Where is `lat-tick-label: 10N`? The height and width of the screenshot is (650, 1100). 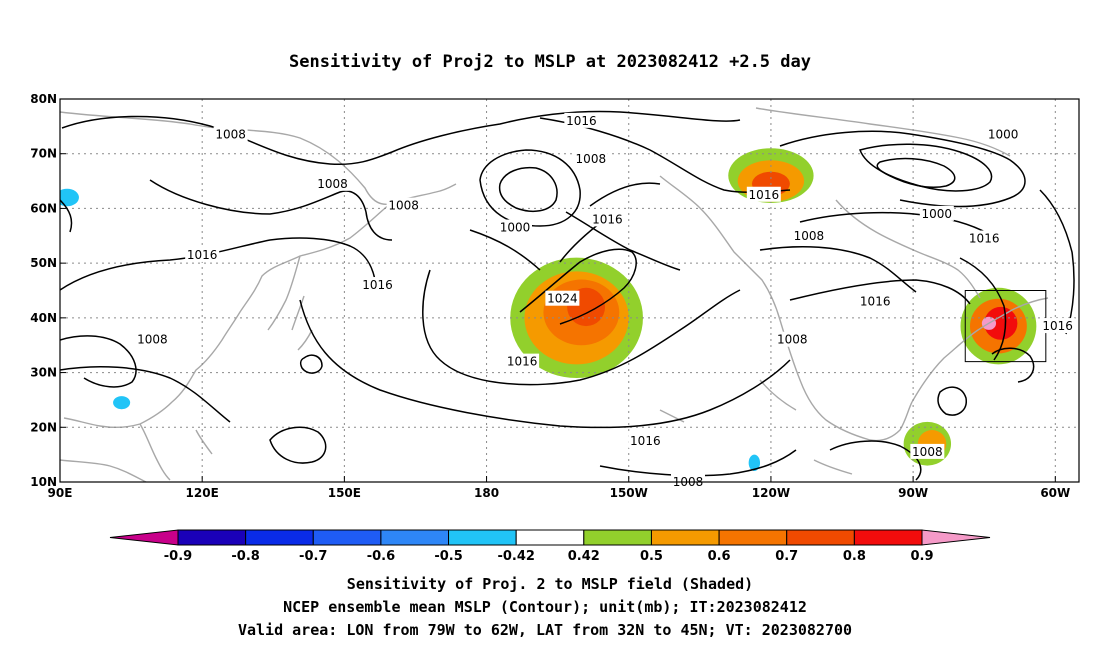
lat-tick-label: 10N is located at coordinates (43, 482).